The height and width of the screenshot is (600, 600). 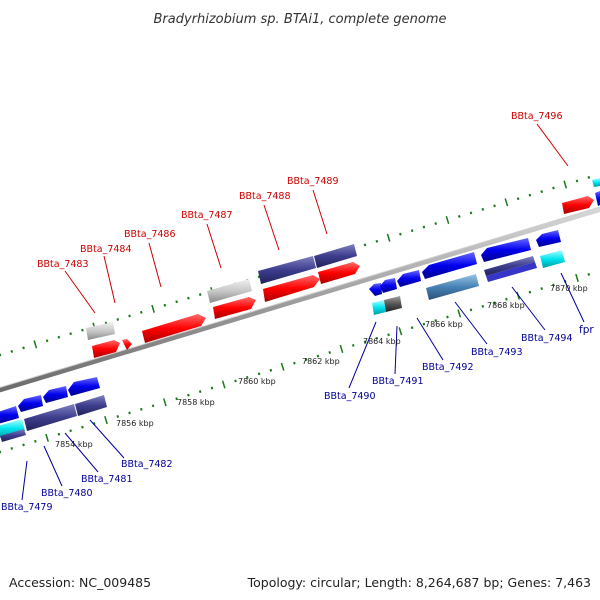 I want to click on gene-label: BBta_7479, so click(x=27, y=507).